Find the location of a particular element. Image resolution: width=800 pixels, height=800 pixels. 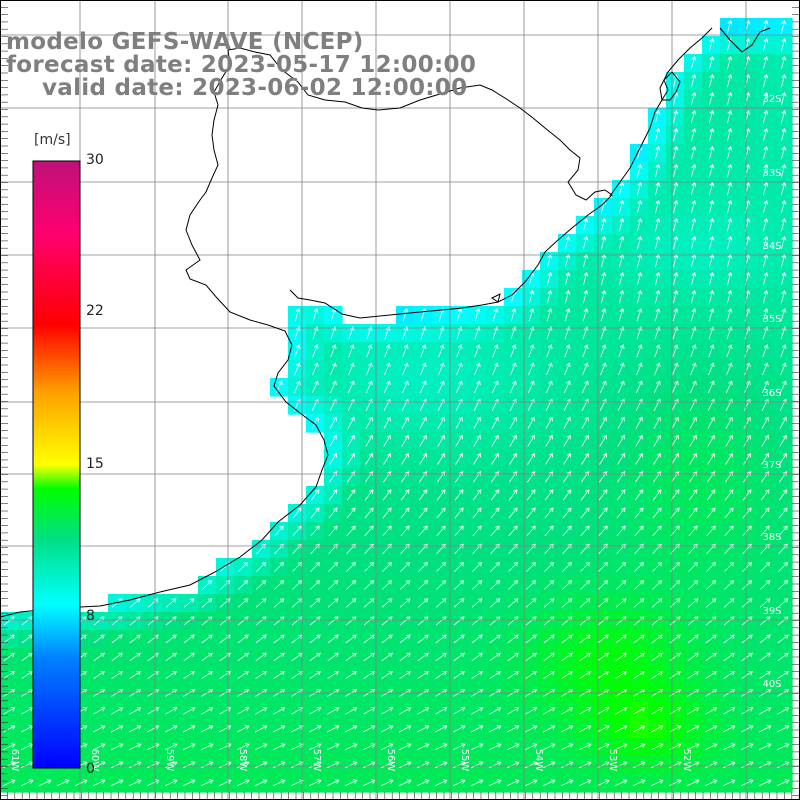

colorbar-tick-30: 30 is located at coordinates (95, 160).